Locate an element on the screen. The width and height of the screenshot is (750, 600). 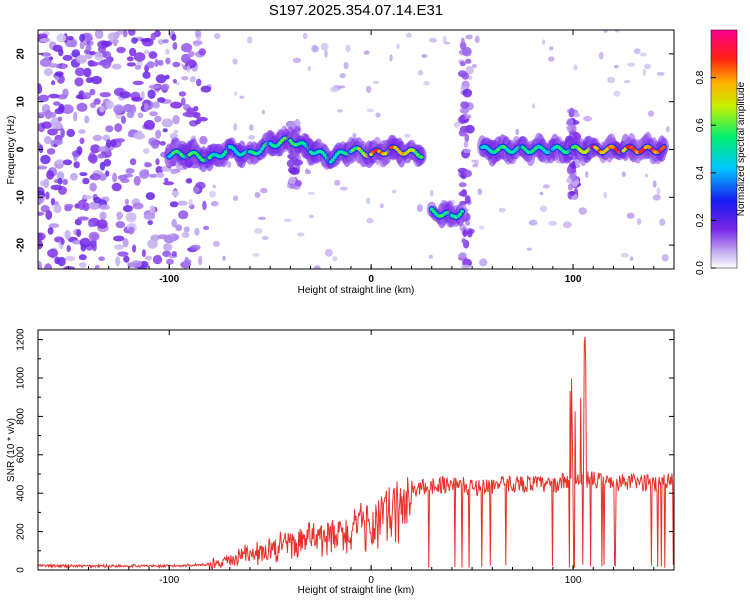
y-tick-label: 20 is located at coordinates (21, 54).